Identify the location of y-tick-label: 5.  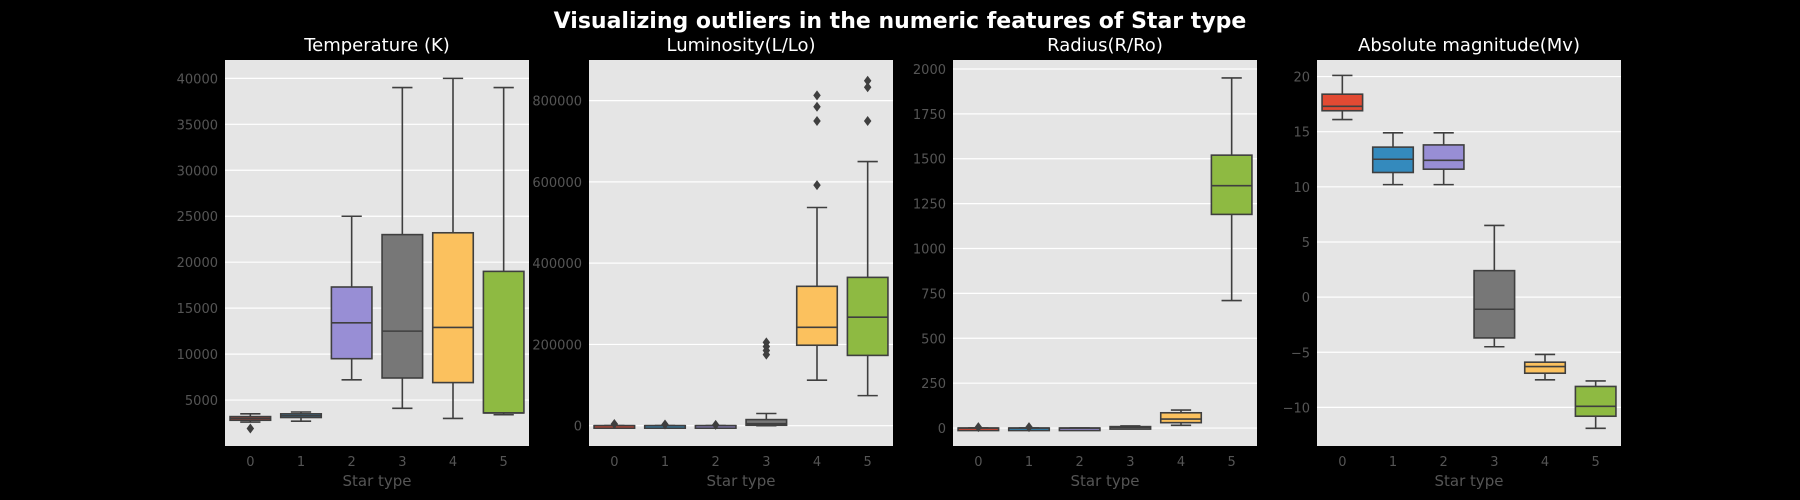
(1306, 243).